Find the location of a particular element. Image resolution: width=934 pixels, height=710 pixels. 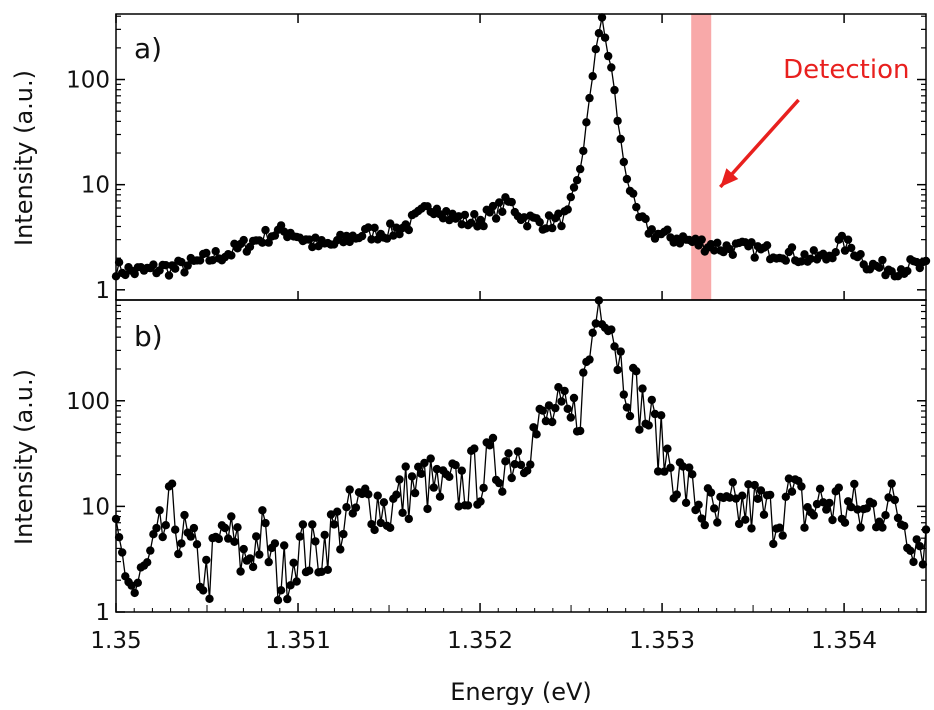

y-tick-label: 10 is located at coordinates (95, 507).